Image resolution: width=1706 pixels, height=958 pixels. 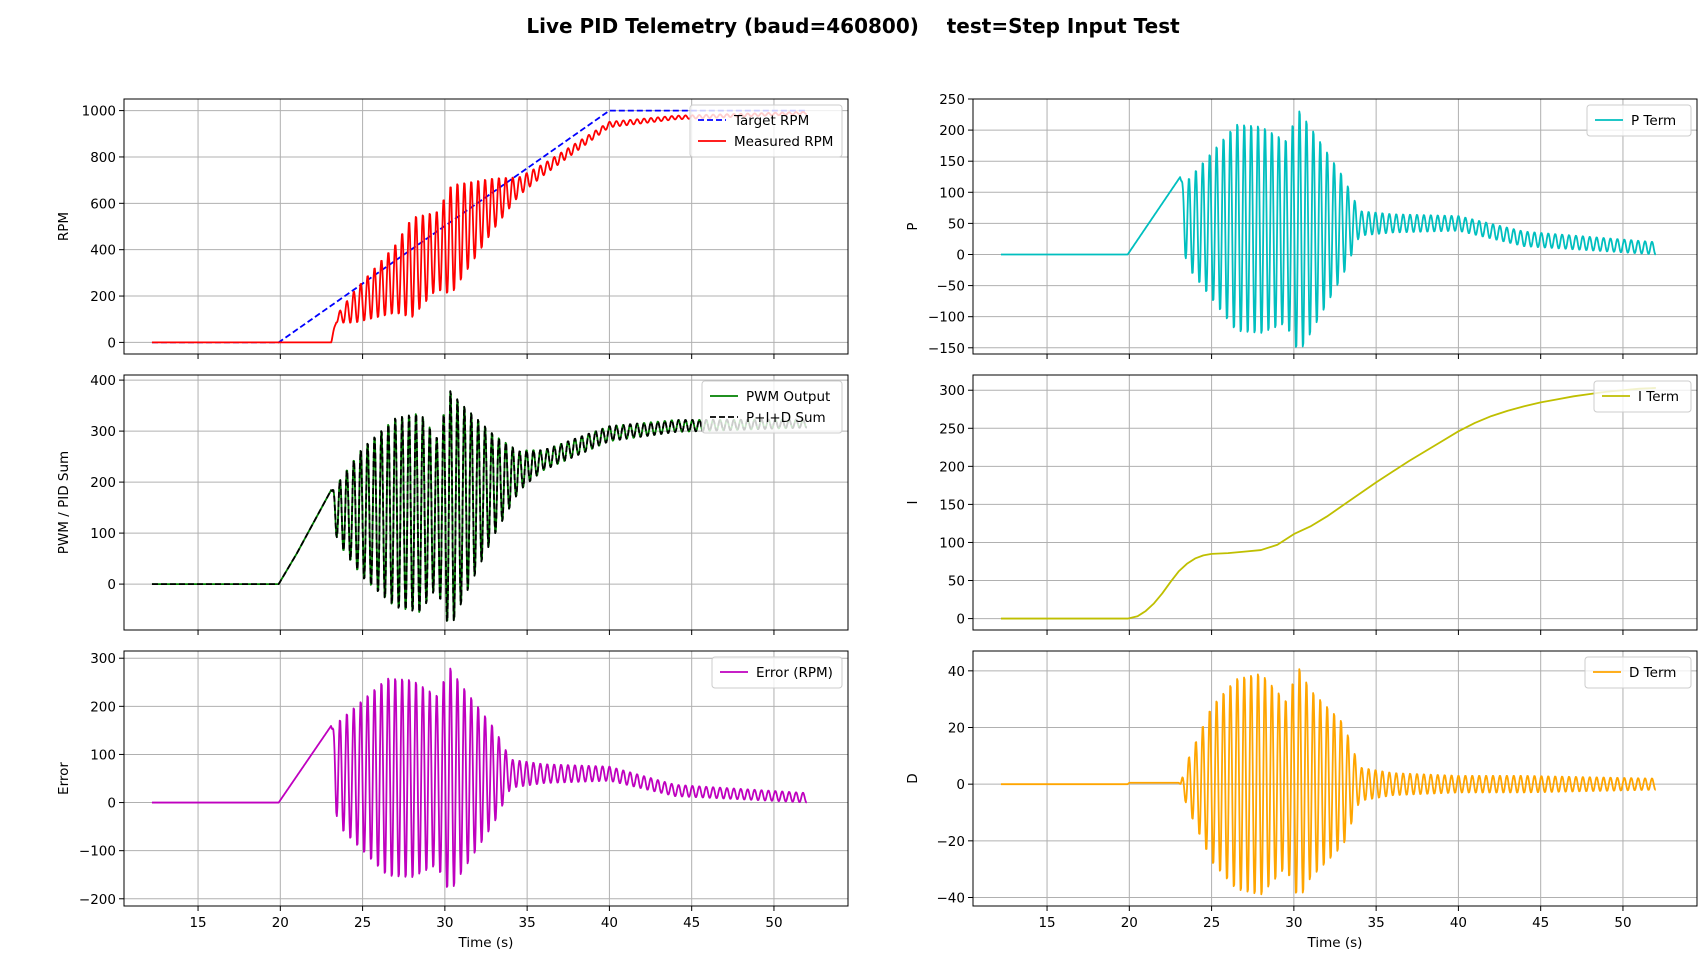 I want to click on legend: Error (RPM), so click(x=777, y=672).